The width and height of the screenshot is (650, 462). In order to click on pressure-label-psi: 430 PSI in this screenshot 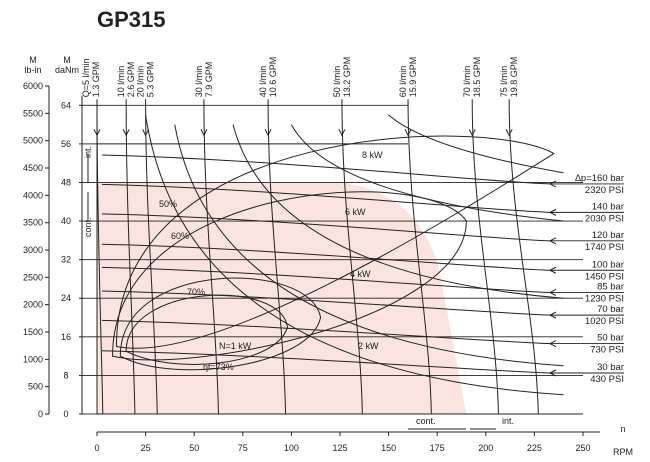, I will do `click(607, 379)`.